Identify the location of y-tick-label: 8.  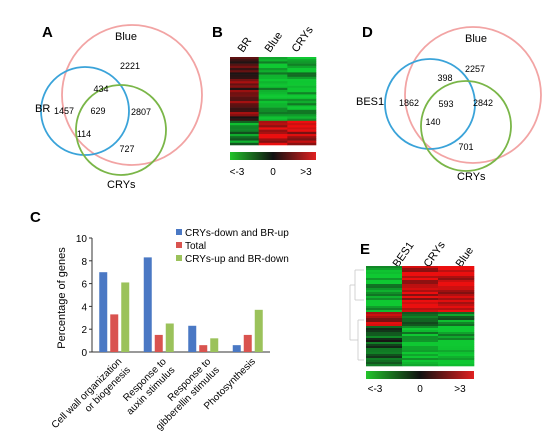
(84, 262).